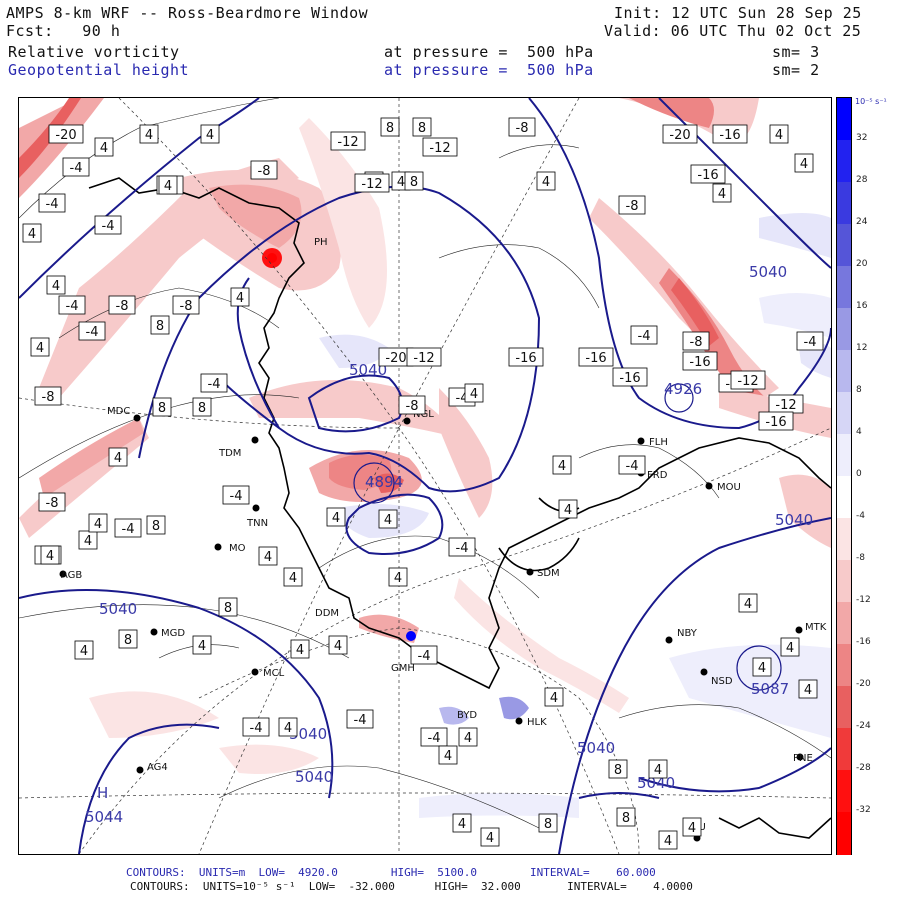 The image size is (900, 900). I want to click on vorticity-label: -12, so click(372, 183).